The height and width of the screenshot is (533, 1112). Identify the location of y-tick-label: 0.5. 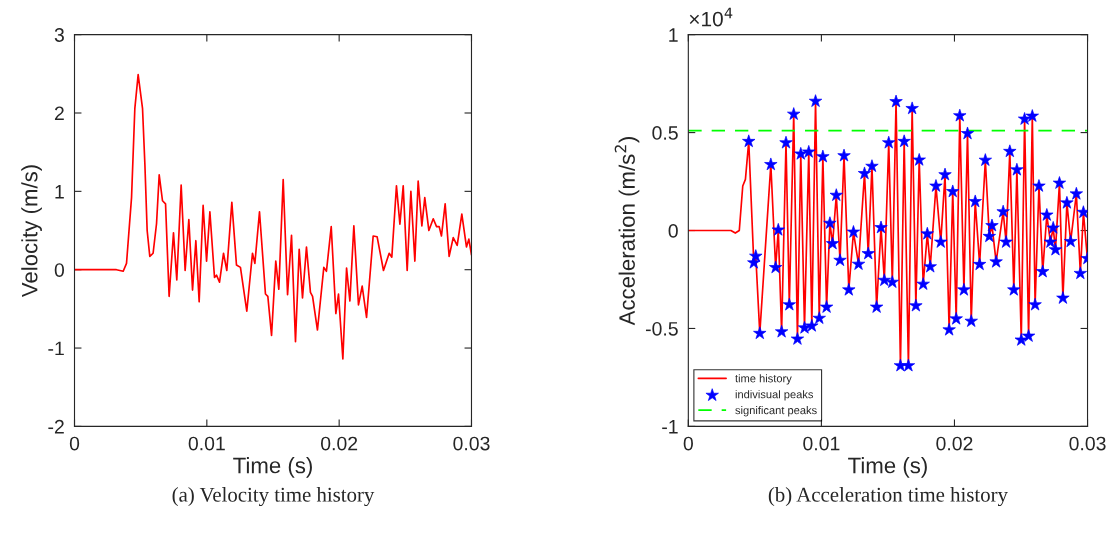
(665, 133).